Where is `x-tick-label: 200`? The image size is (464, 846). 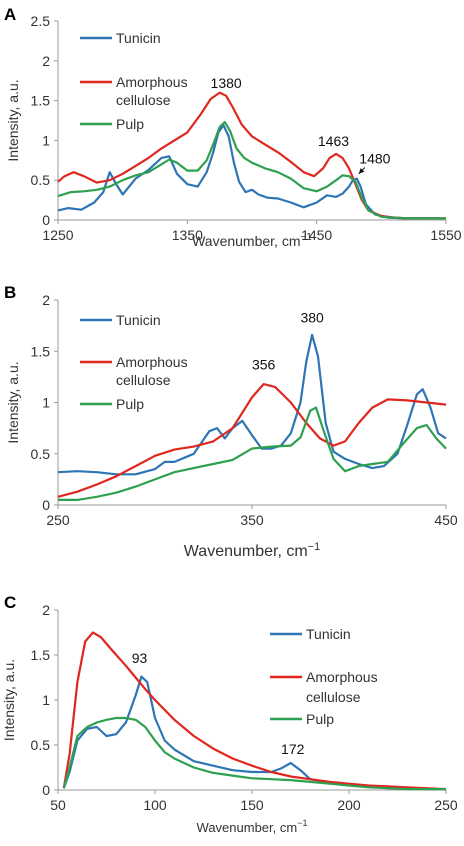 x-tick-label: 200 is located at coordinates (349, 805).